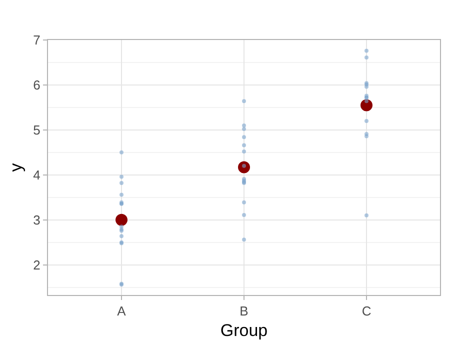 The width and height of the screenshot is (450, 350). I want to click on x-axis-title: Group, so click(244, 330).